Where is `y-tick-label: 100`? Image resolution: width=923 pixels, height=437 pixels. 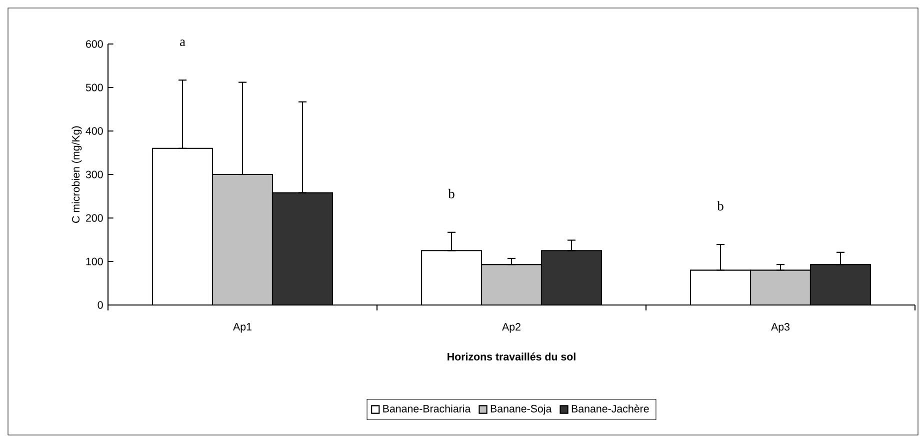 y-tick-label: 100 is located at coordinates (94, 262).